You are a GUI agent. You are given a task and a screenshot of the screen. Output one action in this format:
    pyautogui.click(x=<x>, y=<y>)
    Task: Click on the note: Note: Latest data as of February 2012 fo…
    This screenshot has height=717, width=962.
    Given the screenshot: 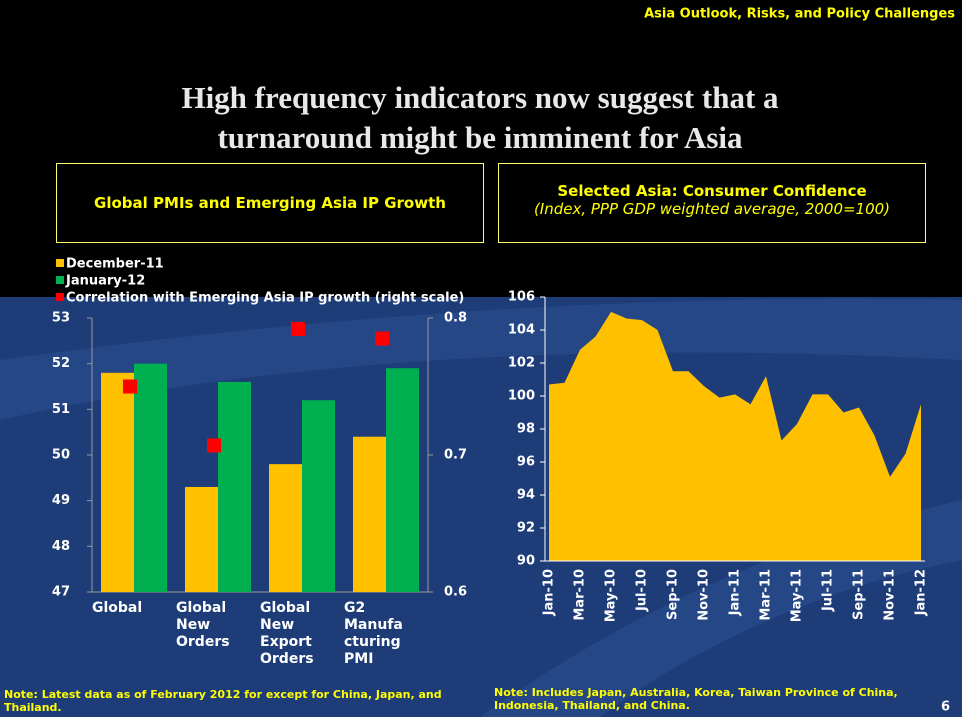 What is the action you would take?
    pyautogui.click(x=223, y=701)
    